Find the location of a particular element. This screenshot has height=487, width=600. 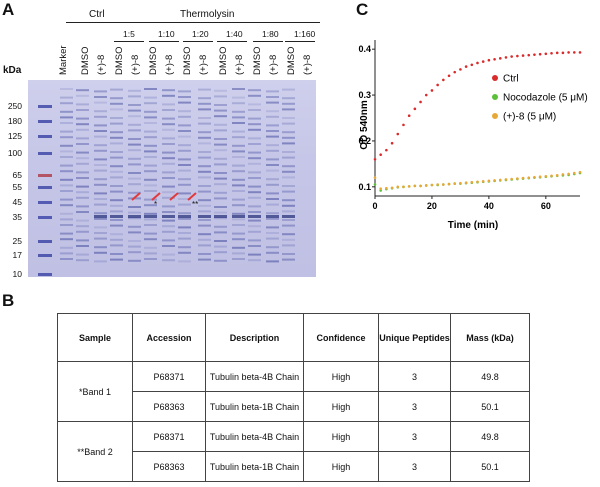

chart-points is located at coordinates (477, 121).